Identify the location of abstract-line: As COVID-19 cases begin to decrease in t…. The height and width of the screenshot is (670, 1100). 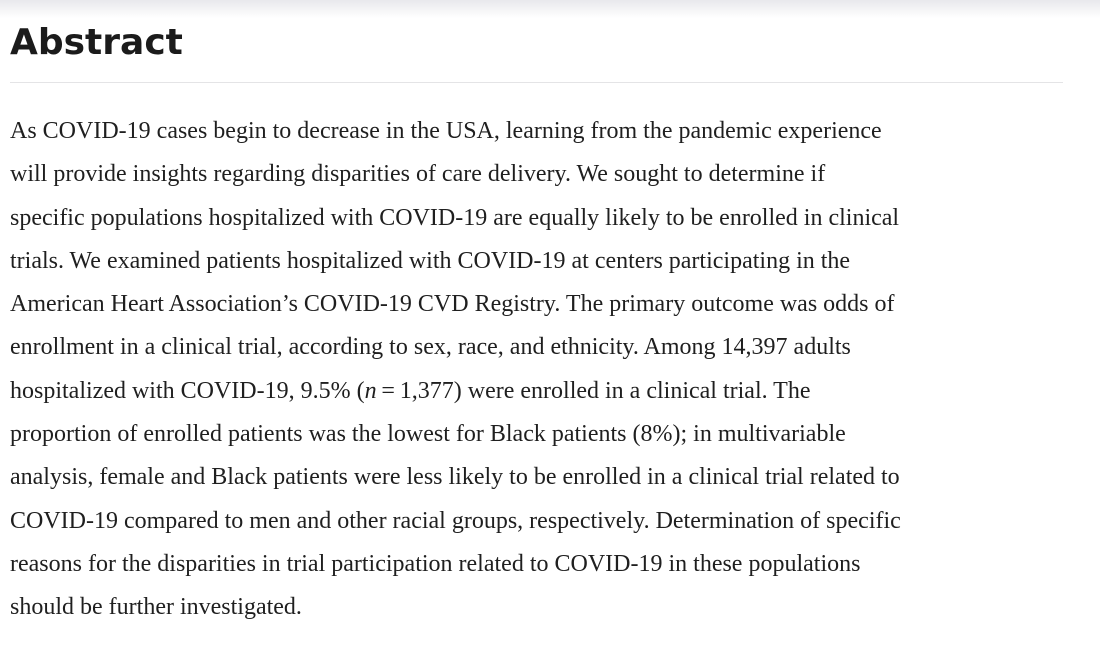
(536, 131).